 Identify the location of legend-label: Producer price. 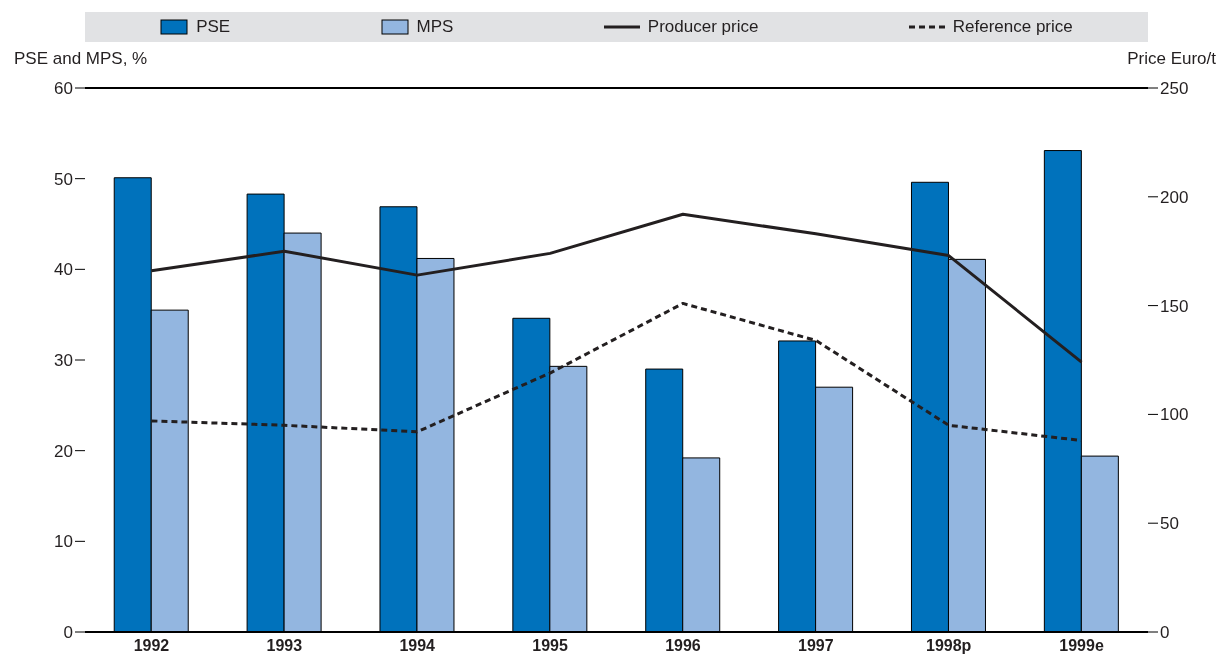
(703, 27).